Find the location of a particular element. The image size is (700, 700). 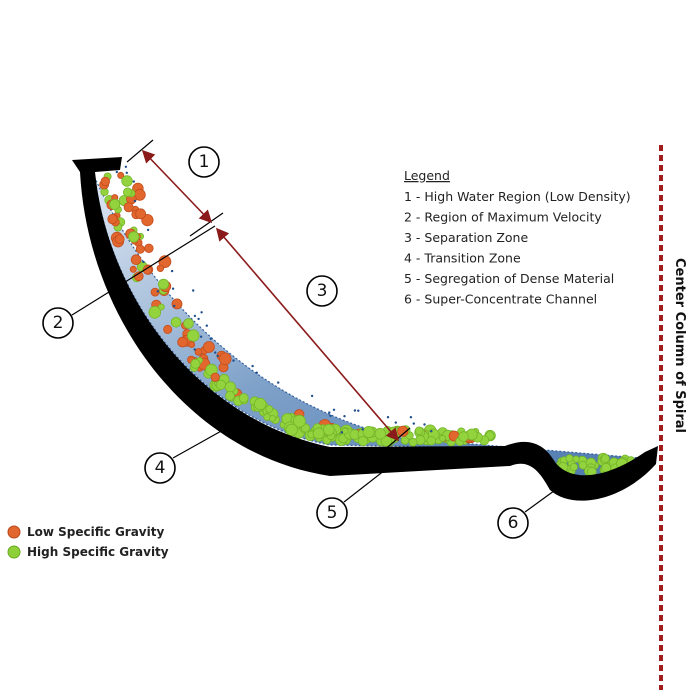

center-label: Center Column of Spiral is located at coordinates (679, 345).